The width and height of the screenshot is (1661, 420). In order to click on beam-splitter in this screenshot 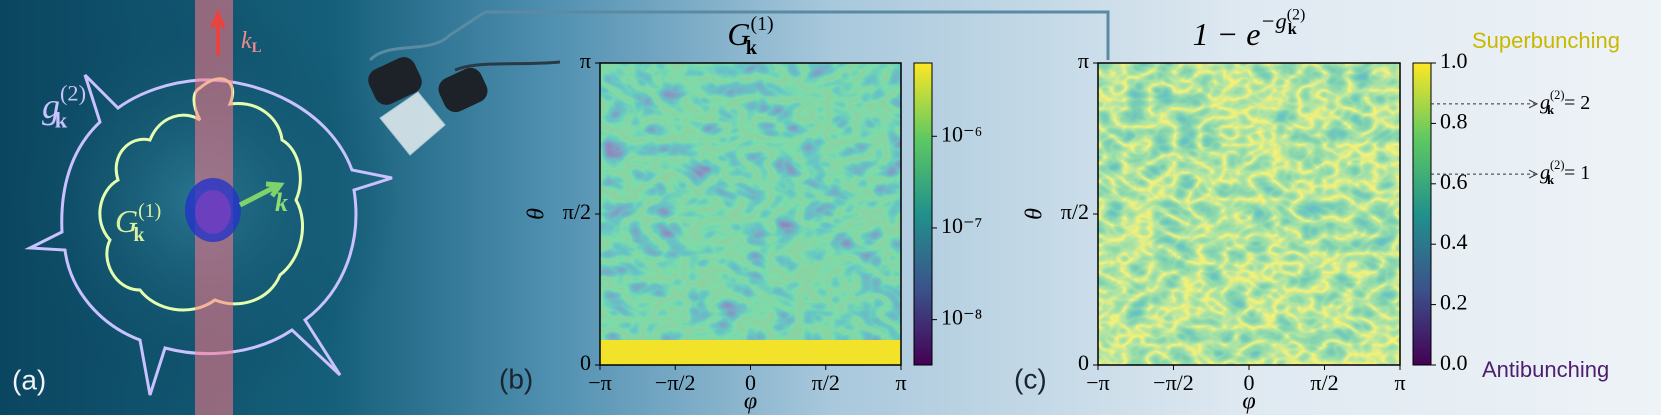, I will do `click(412, 123)`.